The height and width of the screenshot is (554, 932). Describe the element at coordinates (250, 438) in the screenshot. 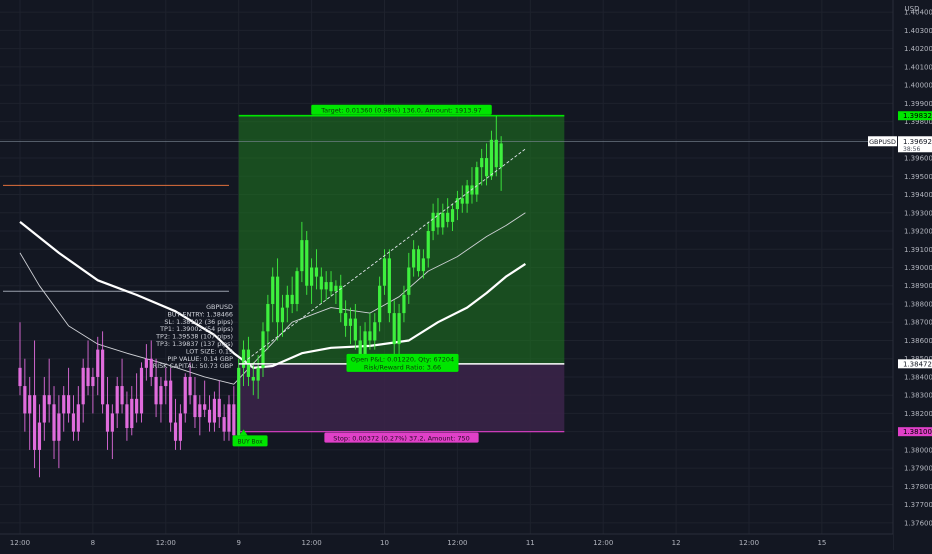

I see `buy-marker: BUY Box` at that location.